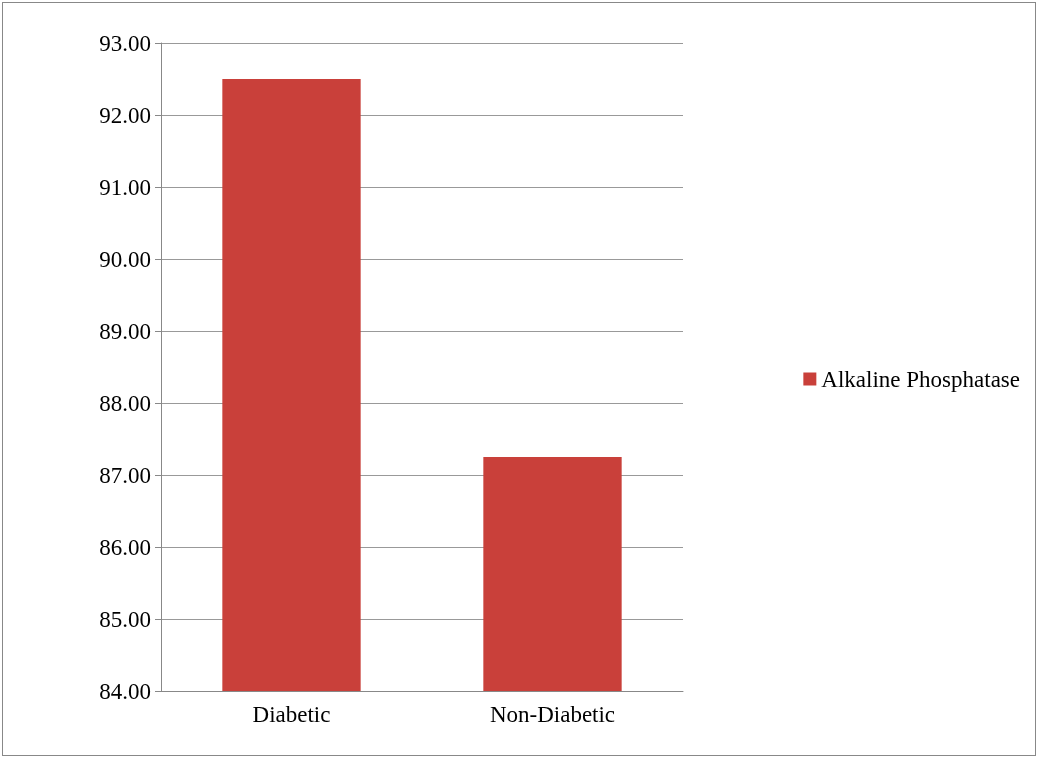  Describe the element at coordinates (125, 691) in the screenshot. I see `y-tick-label: 84.00` at that location.